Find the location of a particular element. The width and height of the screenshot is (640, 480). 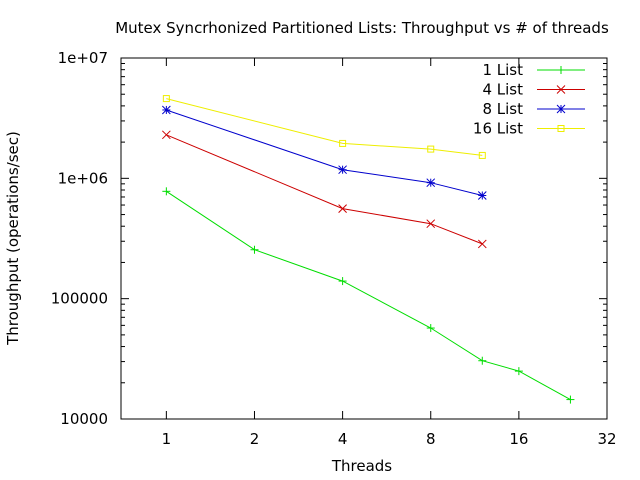

x-tick-label: 1 is located at coordinates (167, 439).